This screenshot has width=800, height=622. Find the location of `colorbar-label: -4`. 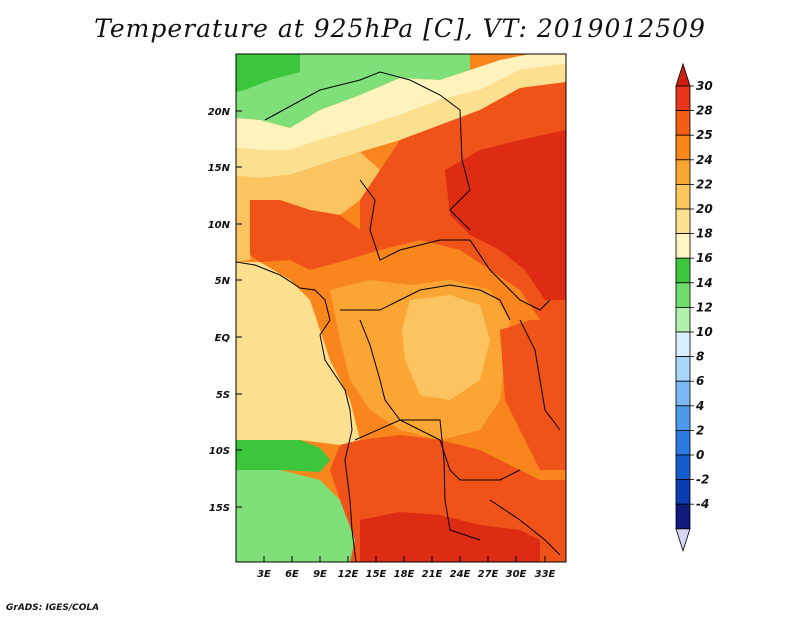

colorbar-label: -4 is located at coordinates (702, 504).